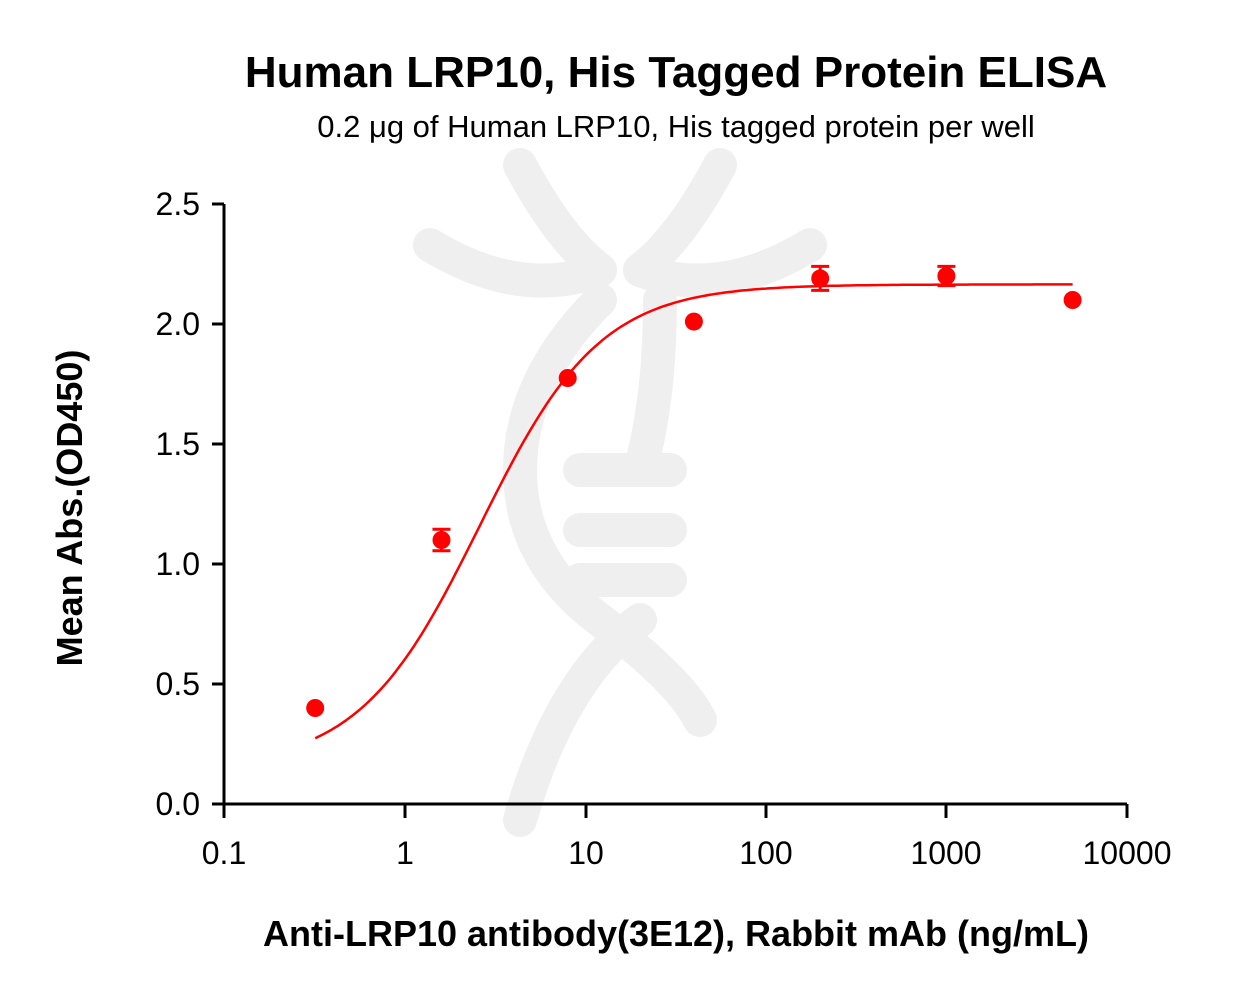  What do you see at coordinates (178, 804) in the screenshot?
I see `y-tick-label: 0.0` at bounding box center [178, 804].